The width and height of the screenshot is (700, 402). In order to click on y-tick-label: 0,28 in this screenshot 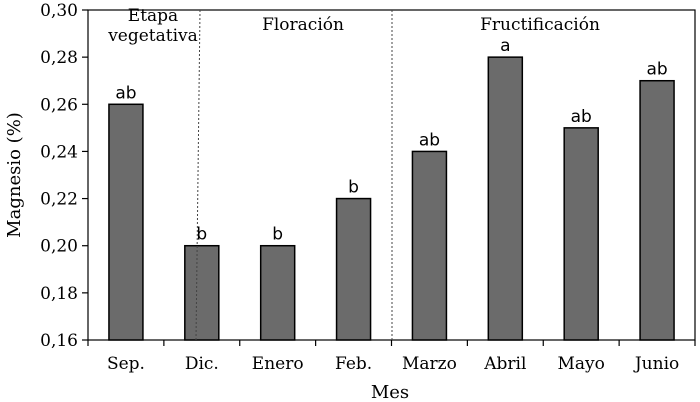, I will do `click(59, 58)`.